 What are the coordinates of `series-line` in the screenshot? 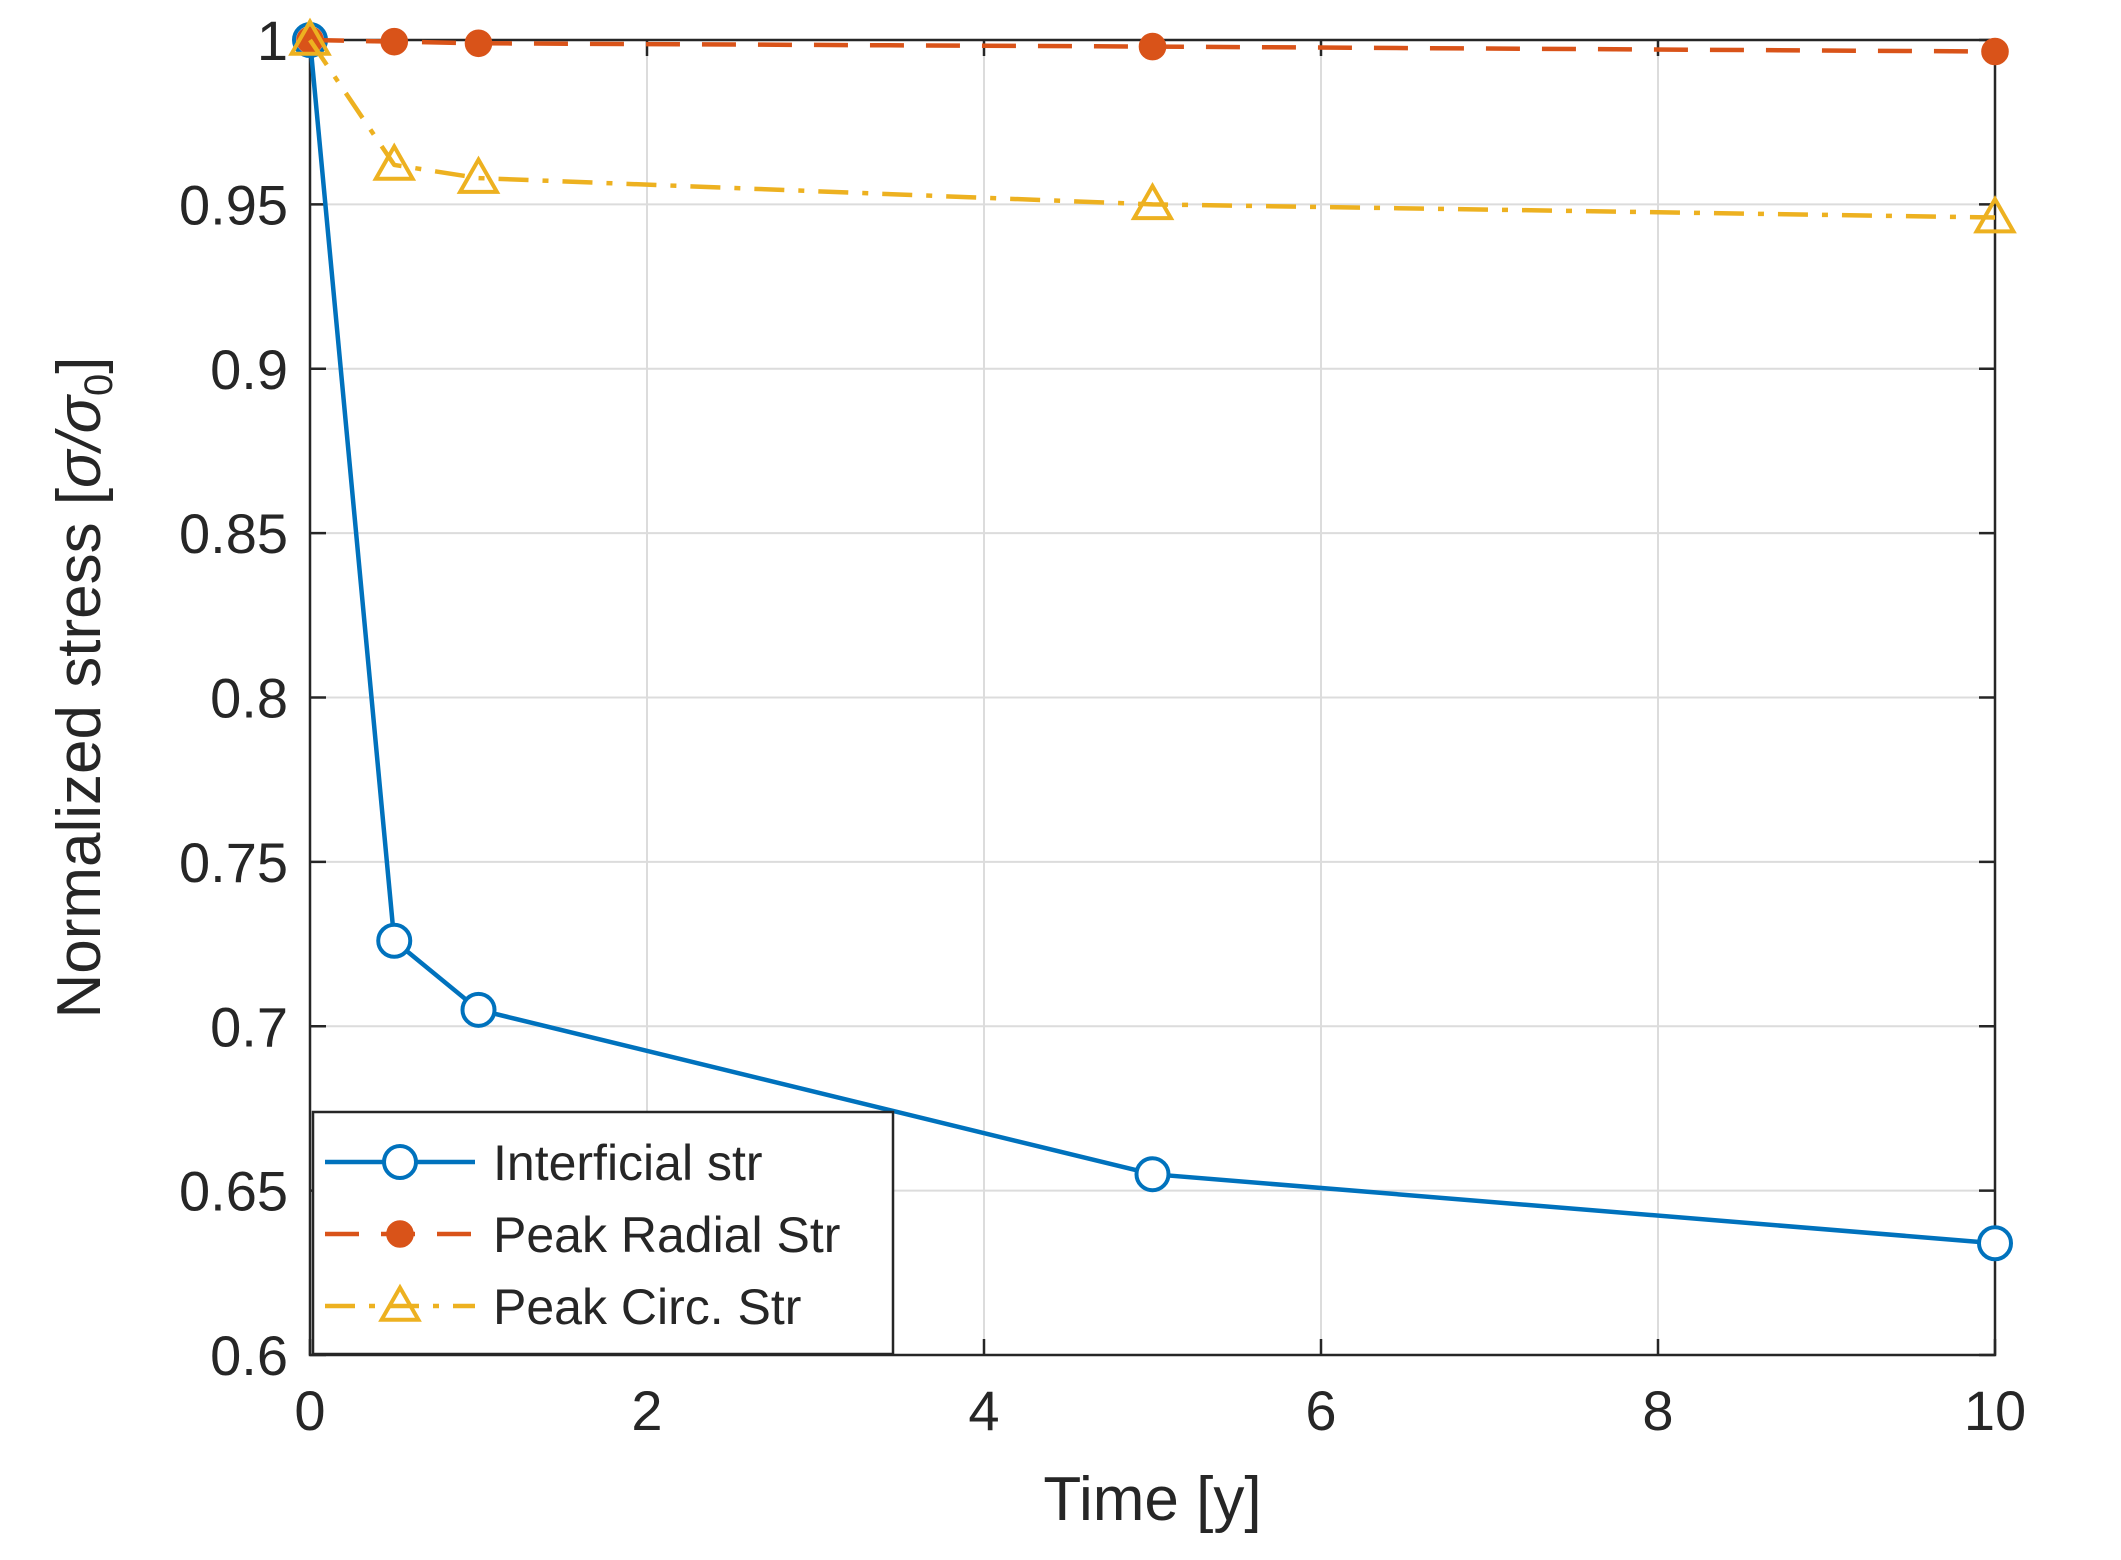 It's located at (1152, 129).